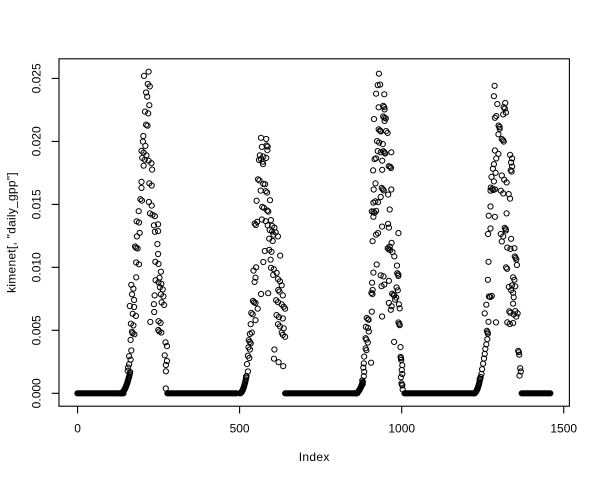  What do you see at coordinates (240, 429) in the screenshot?
I see `svg-text: 500` at bounding box center [240, 429].